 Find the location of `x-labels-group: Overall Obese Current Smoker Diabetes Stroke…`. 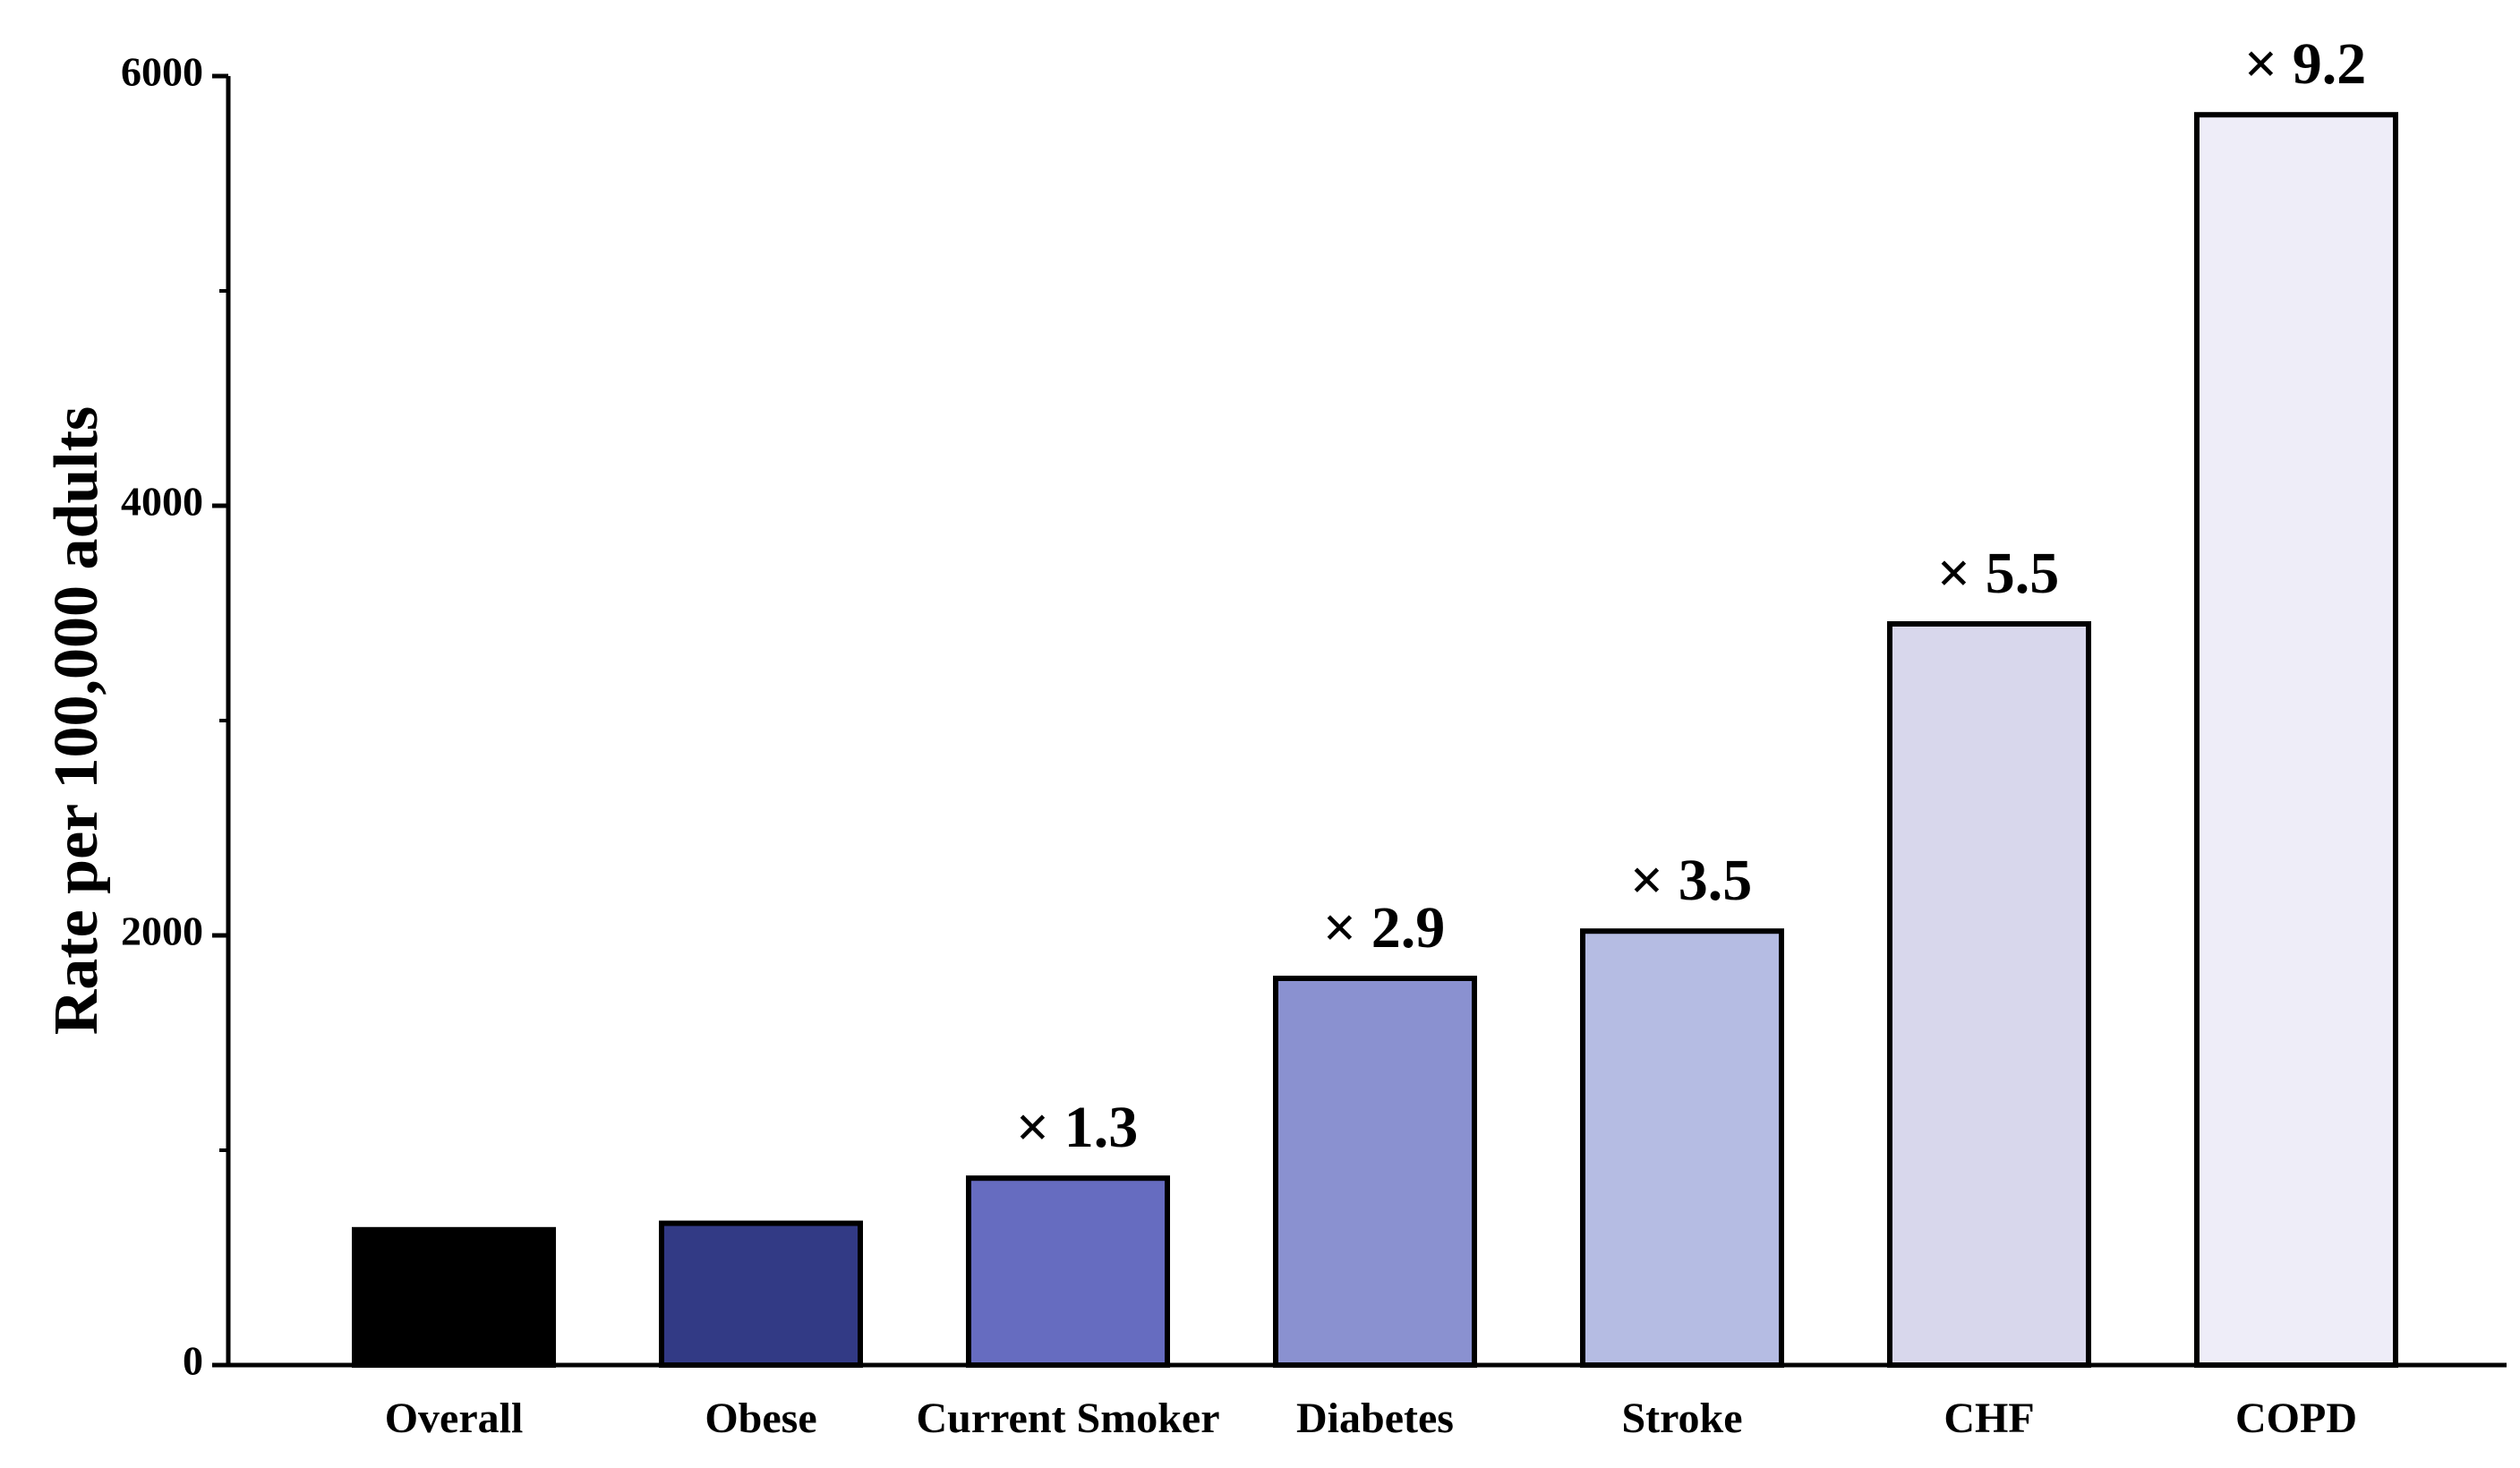

x-labels-group: Overall Obese Current Smoker Diabetes Stroke… is located at coordinates (1371, 1418).